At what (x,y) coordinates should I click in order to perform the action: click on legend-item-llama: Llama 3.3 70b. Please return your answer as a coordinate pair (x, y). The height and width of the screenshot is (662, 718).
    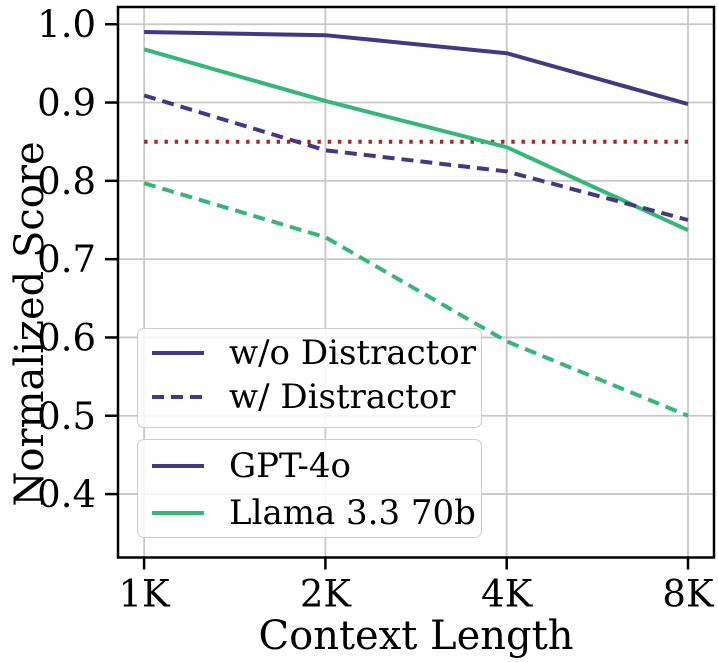
    Looking at the image, I should click on (316, 512).